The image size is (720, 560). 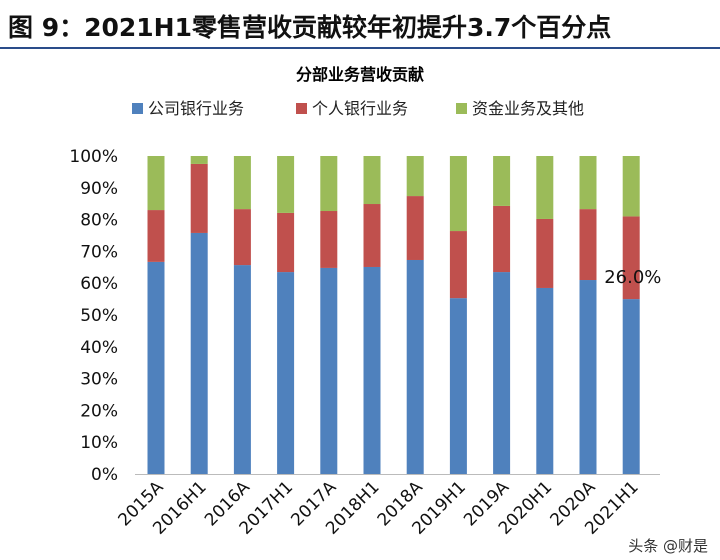 I want to click on y-tick-label: 0%, so click(x=104, y=475).